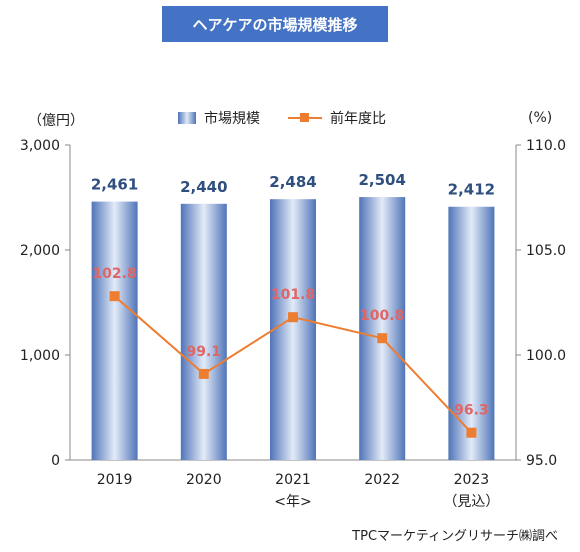 The width and height of the screenshot is (580, 552). What do you see at coordinates (40, 251) in the screenshot?
I see `left-tick-label: 2,000` at bounding box center [40, 251].